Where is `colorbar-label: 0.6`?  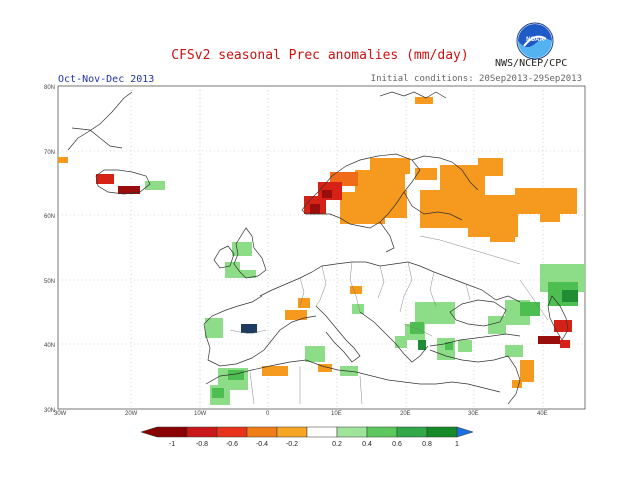
colorbar-label: 0.6 is located at coordinates (397, 444).